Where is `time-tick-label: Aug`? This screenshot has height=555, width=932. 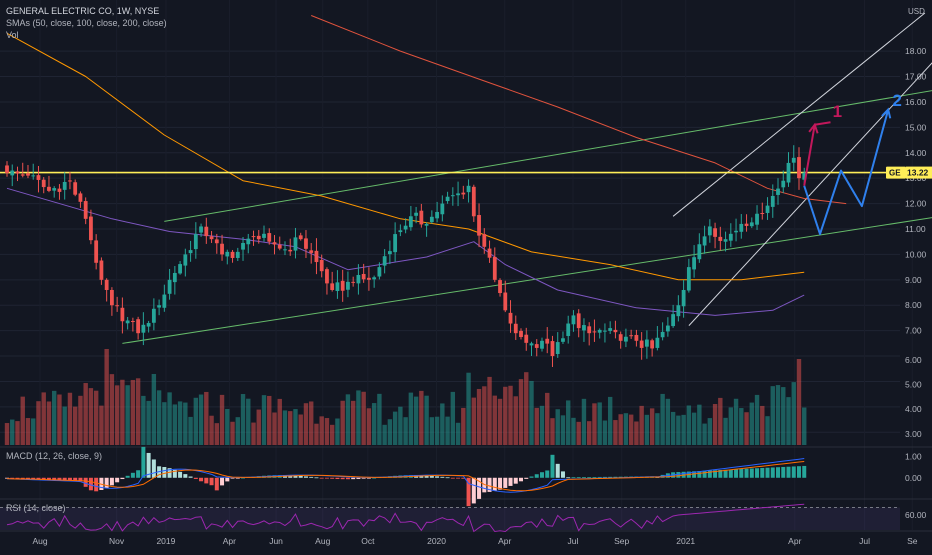
time-tick-label: Aug is located at coordinates (322, 541).